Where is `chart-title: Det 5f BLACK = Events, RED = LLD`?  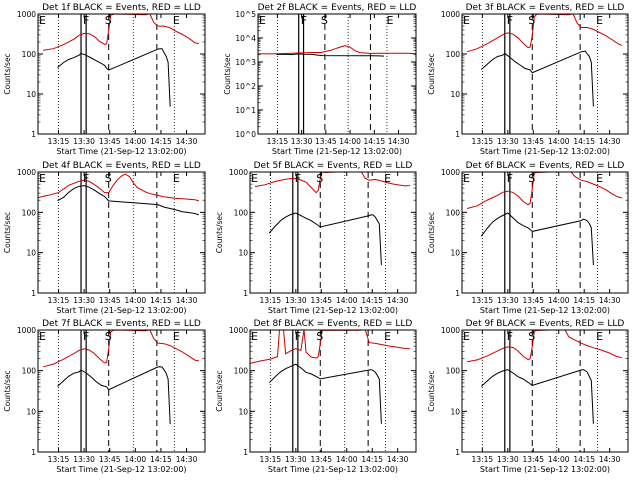 chart-title: Det 5f BLACK = Events, RED = LLD is located at coordinates (333, 166).